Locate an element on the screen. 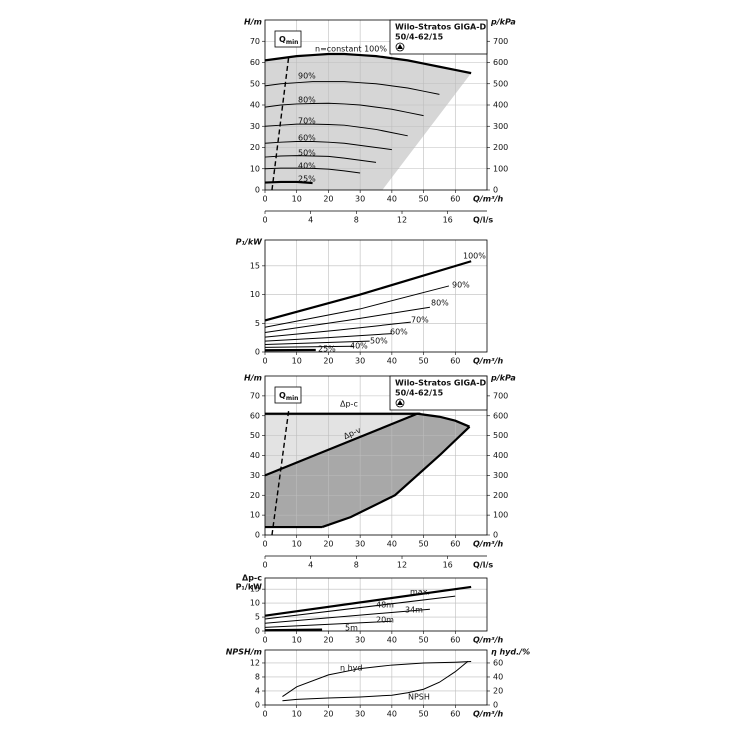 The width and height of the screenshot is (750, 750). y2-tick-label: 500 is located at coordinates (500, 83).